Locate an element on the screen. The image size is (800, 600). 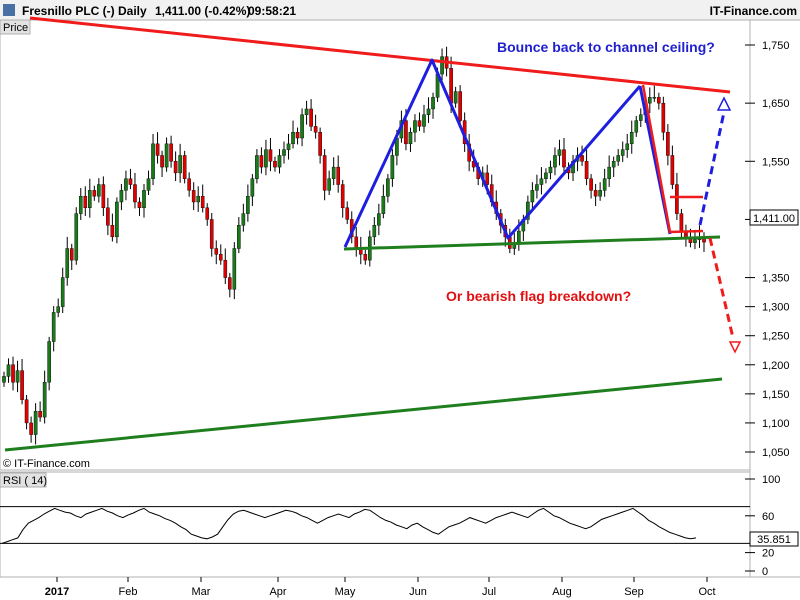
rsi-label-box is located at coordinates (23, 480).